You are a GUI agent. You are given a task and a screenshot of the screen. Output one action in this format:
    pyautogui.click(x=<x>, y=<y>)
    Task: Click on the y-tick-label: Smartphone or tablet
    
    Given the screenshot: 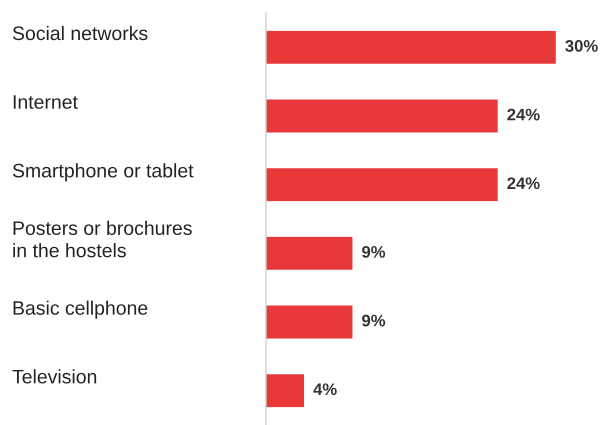 What is the action you would take?
    pyautogui.click(x=103, y=172)
    